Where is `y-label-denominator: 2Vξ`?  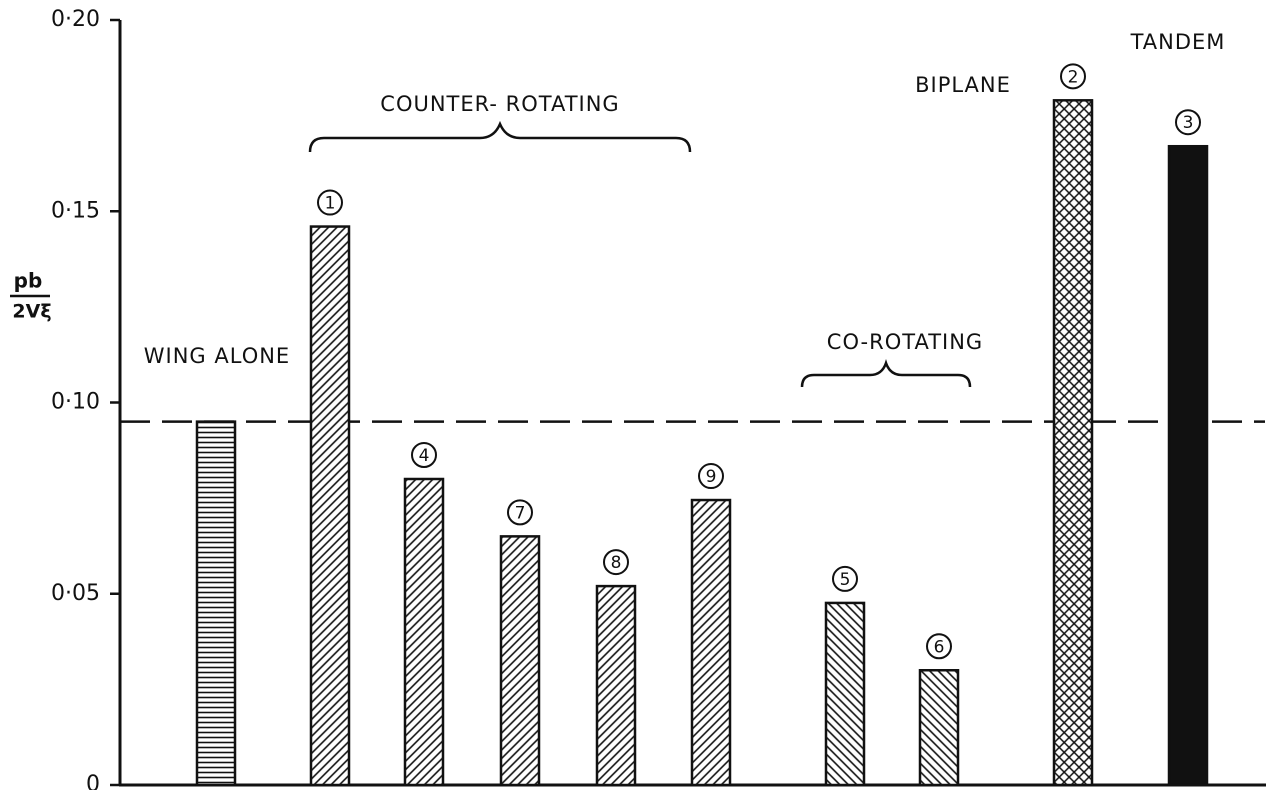
y-label-denominator: 2Vξ is located at coordinates (31, 312).